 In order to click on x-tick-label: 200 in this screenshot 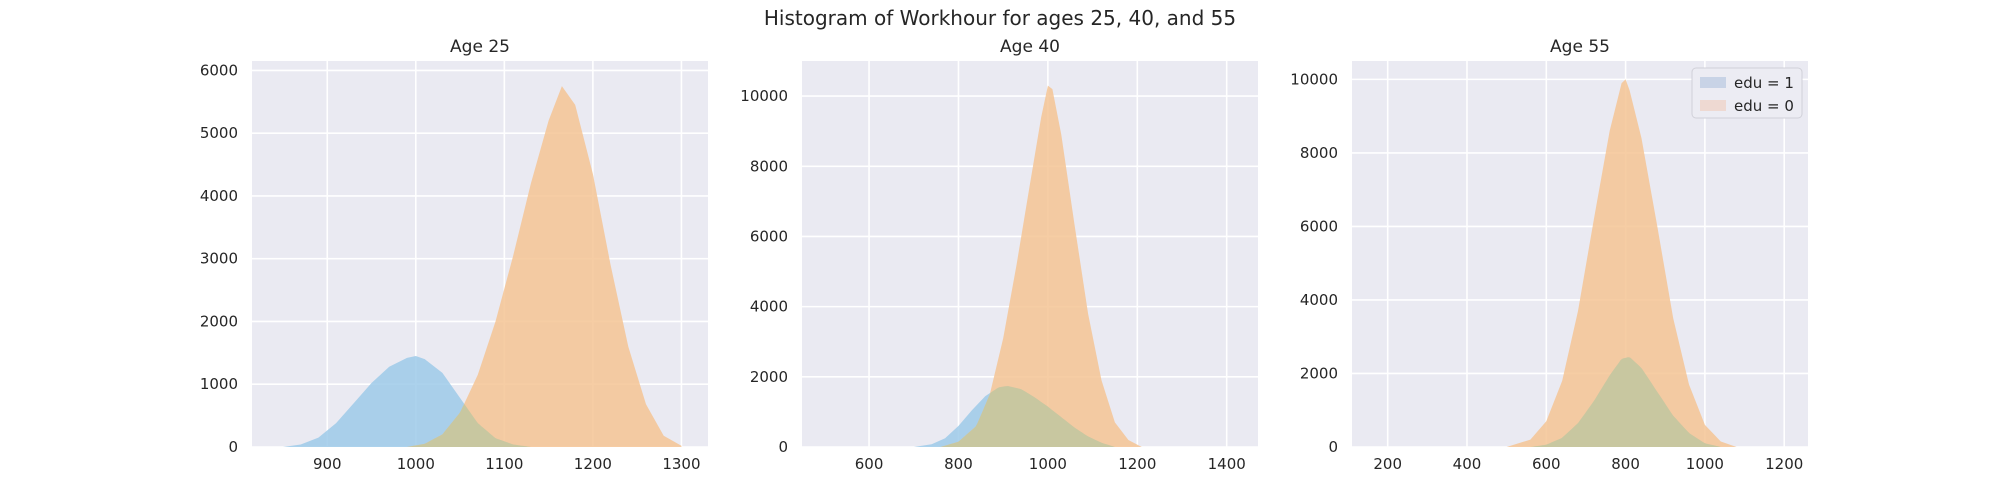, I will do `click(1387, 464)`.